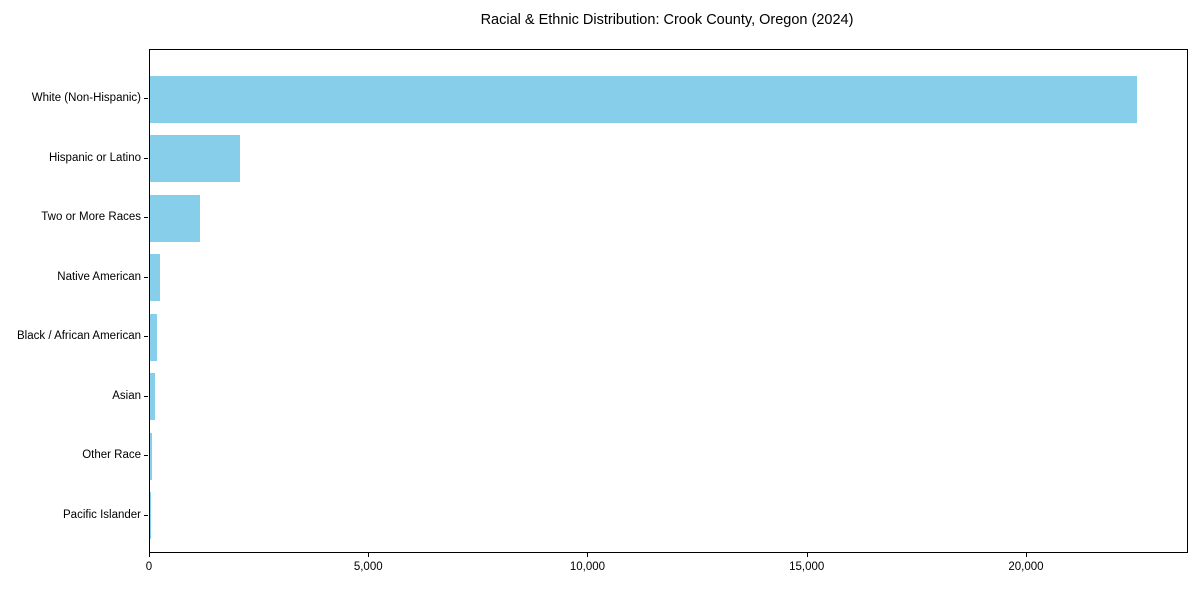 Image resolution: width=1200 pixels, height=600 pixels. I want to click on x-tick-label: 15,000, so click(807, 567).